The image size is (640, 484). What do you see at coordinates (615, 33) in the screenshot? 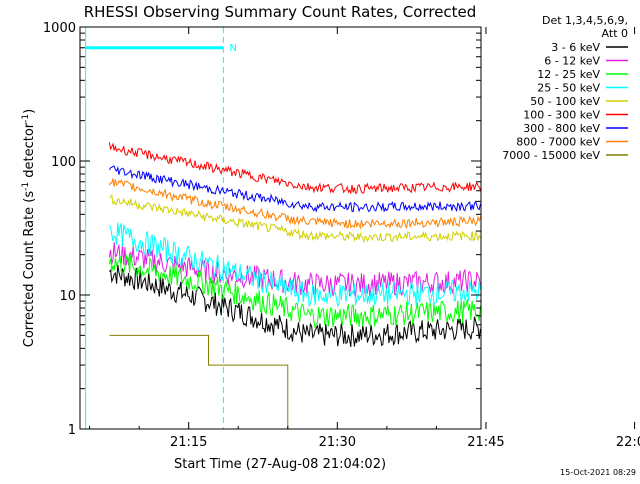
I see `legend-header-line2: Att 0` at bounding box center [615, 33].